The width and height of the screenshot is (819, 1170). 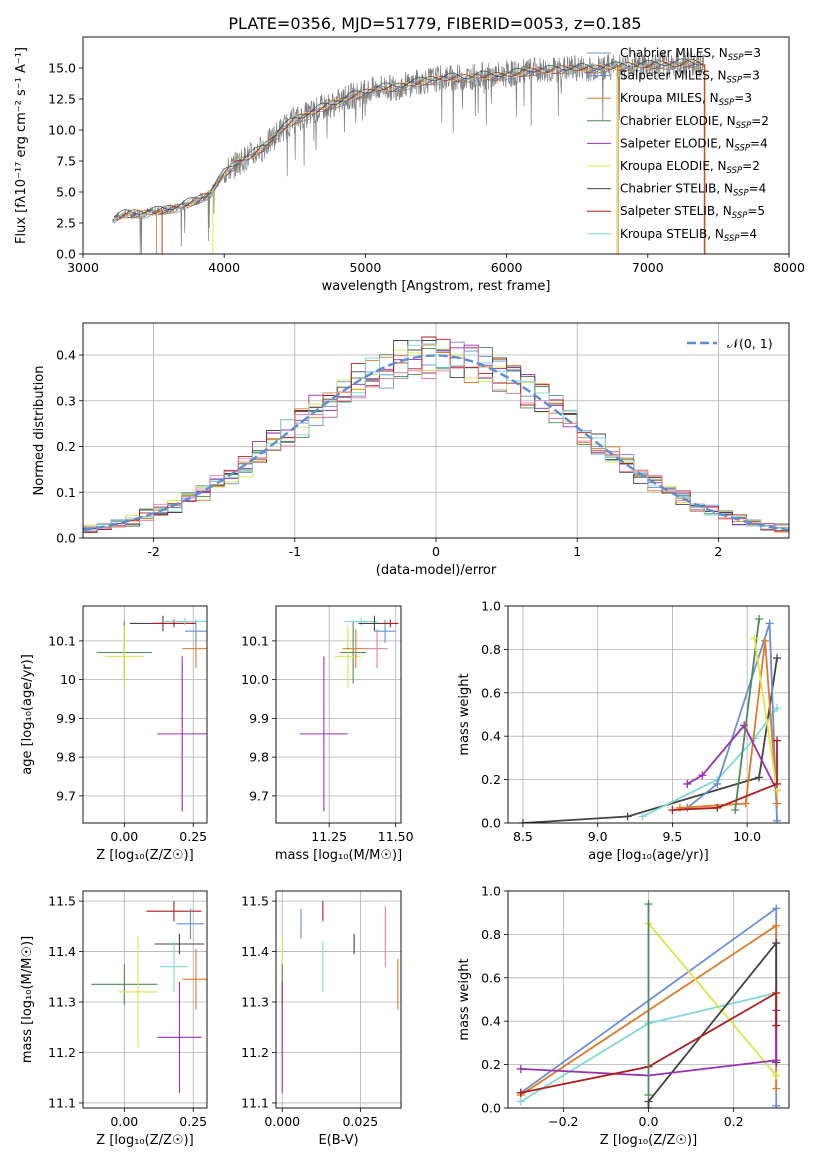 I want to click on y-tick-label: 0.0, so click(x=491, y=823).